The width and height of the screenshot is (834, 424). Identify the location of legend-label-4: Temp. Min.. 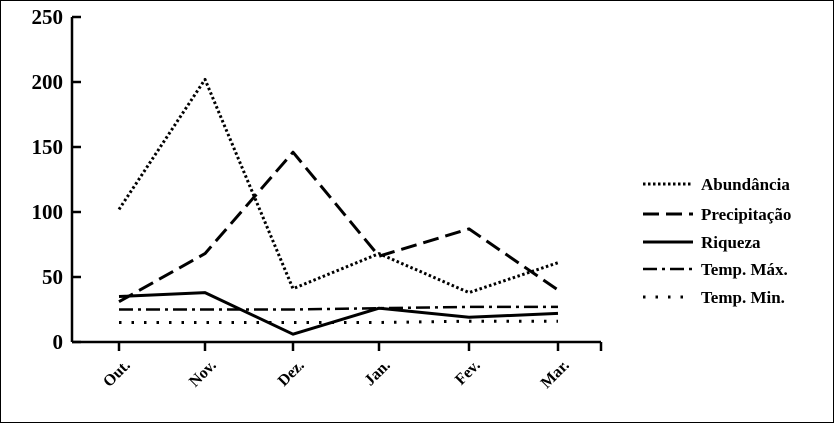
(743, 297).